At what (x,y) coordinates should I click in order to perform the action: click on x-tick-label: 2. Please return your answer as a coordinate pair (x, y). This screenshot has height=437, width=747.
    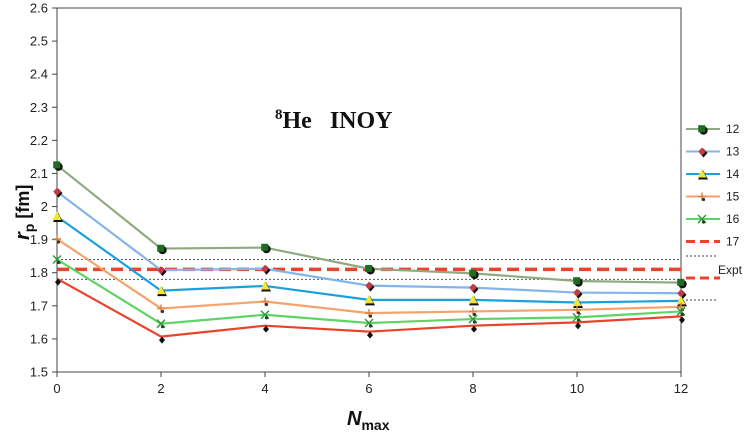
    Looking at the image, I should click on (160, 388).